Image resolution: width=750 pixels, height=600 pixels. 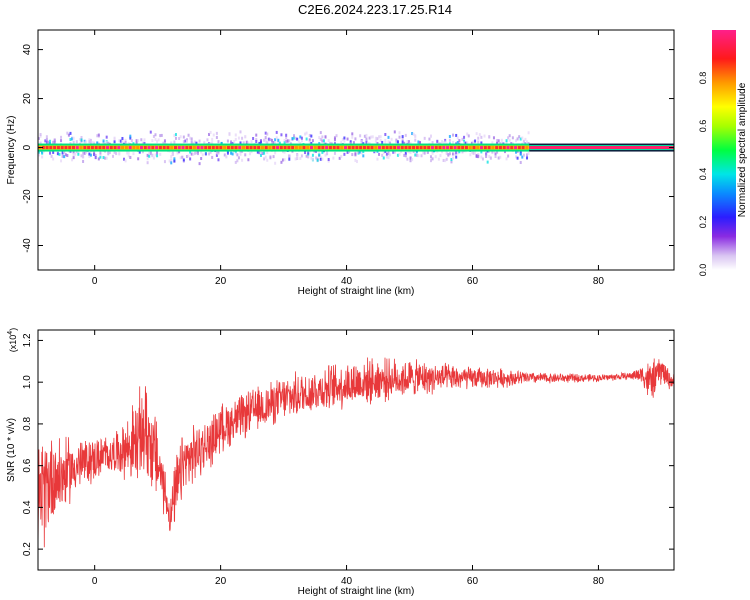 What do you see at coordinates (703, 222) in the screenshot?
I see `colorbar-tick-label: 0.2` at bounding box center [703, 222].